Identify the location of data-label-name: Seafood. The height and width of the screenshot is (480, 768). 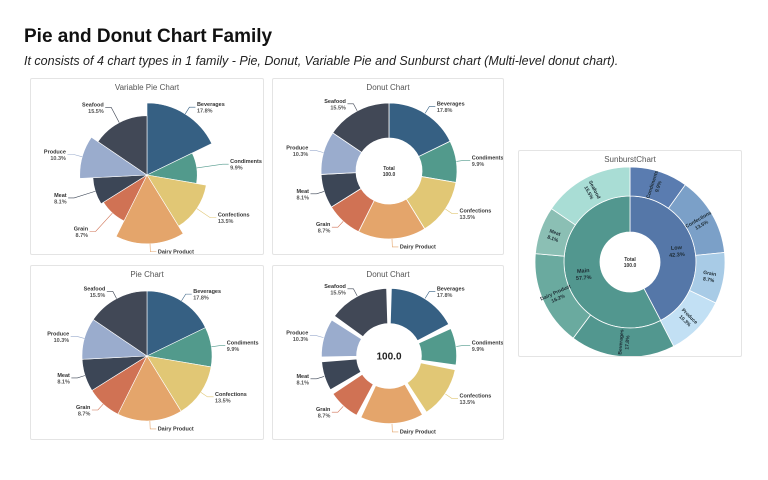
(335, 287).